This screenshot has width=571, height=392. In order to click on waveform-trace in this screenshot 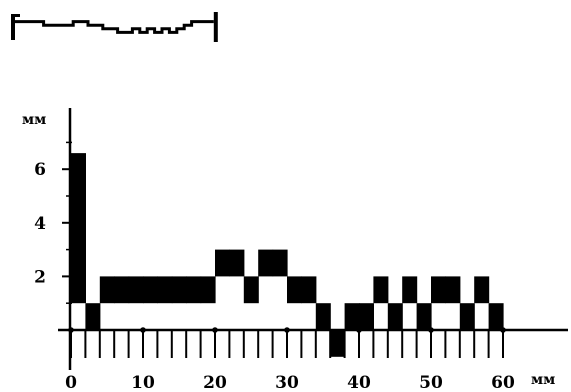, I will do `click(114, 27)`.